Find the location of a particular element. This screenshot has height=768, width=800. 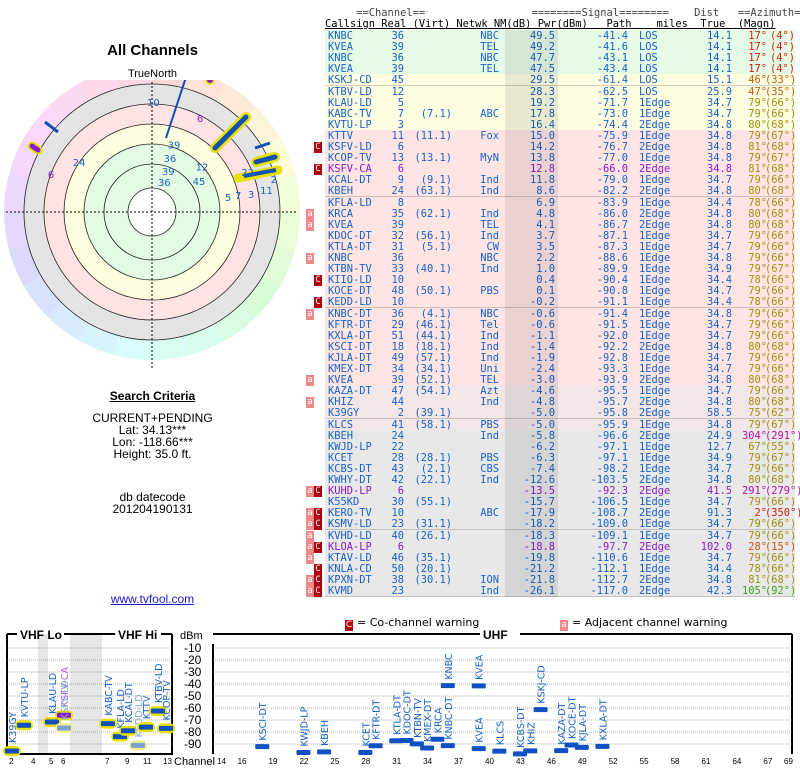

table-row: KVMD 23 Ind -26.1 -117.0 2Edge 42.3 105° (92°) is located at coordinates (560, 591).